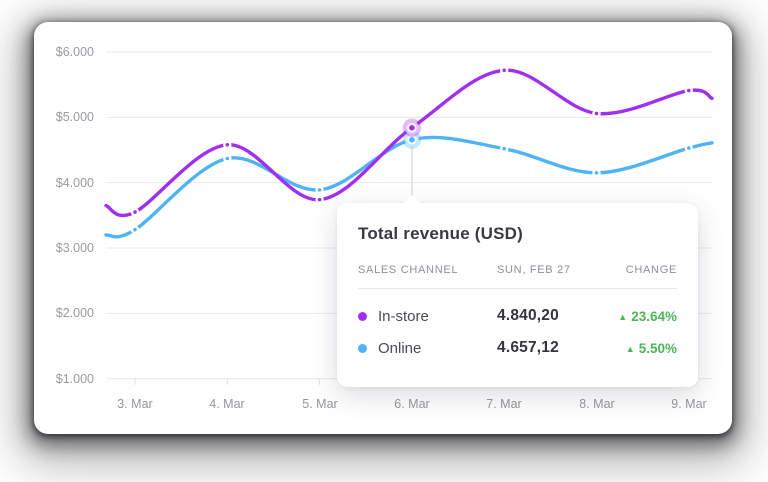  Describe the element at coordinates (654, 316) in the screenshot. I see `instore-change-value: 23.64%` at that location.